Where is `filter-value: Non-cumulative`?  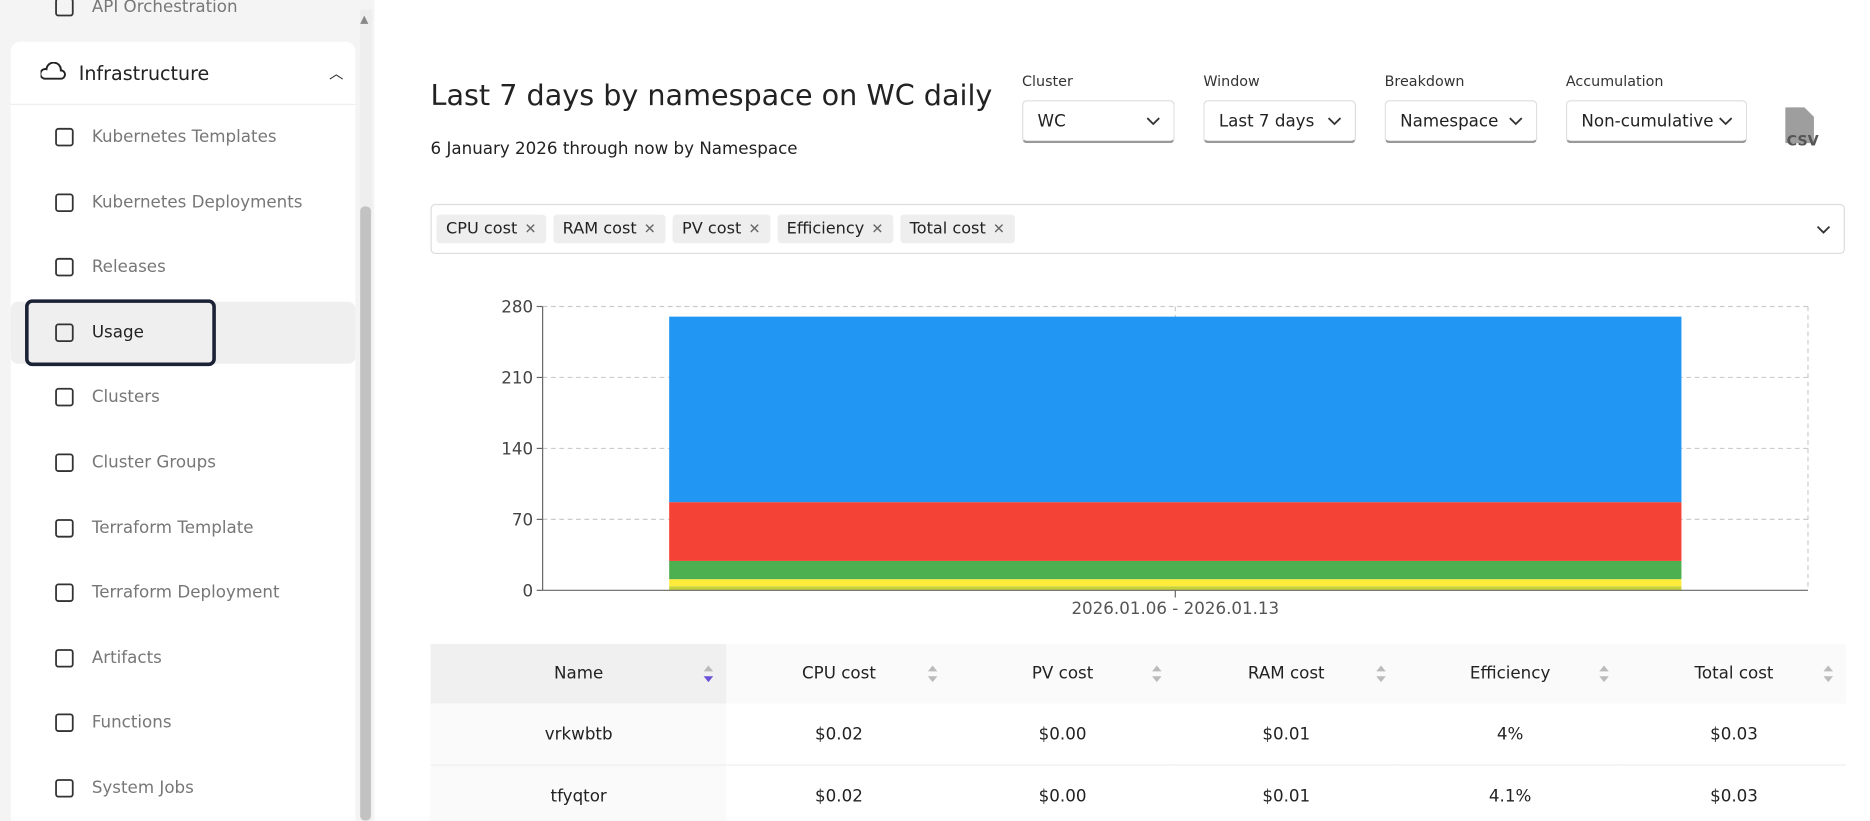
filter-value: Non-cumulative is located at coordinates (1647, 121).